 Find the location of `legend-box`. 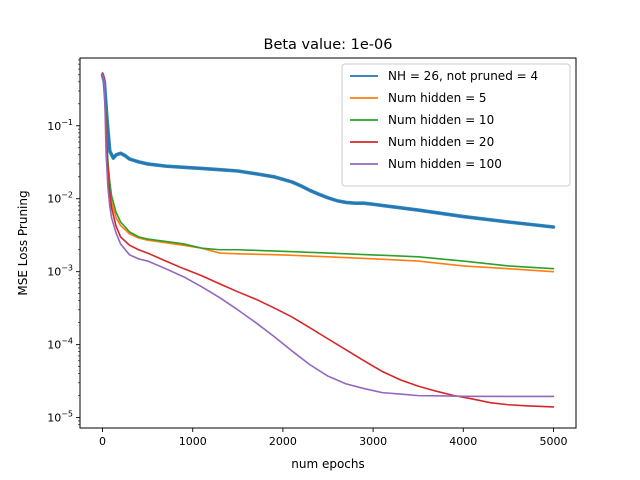

legend-box is located at coordinates (456, 125).